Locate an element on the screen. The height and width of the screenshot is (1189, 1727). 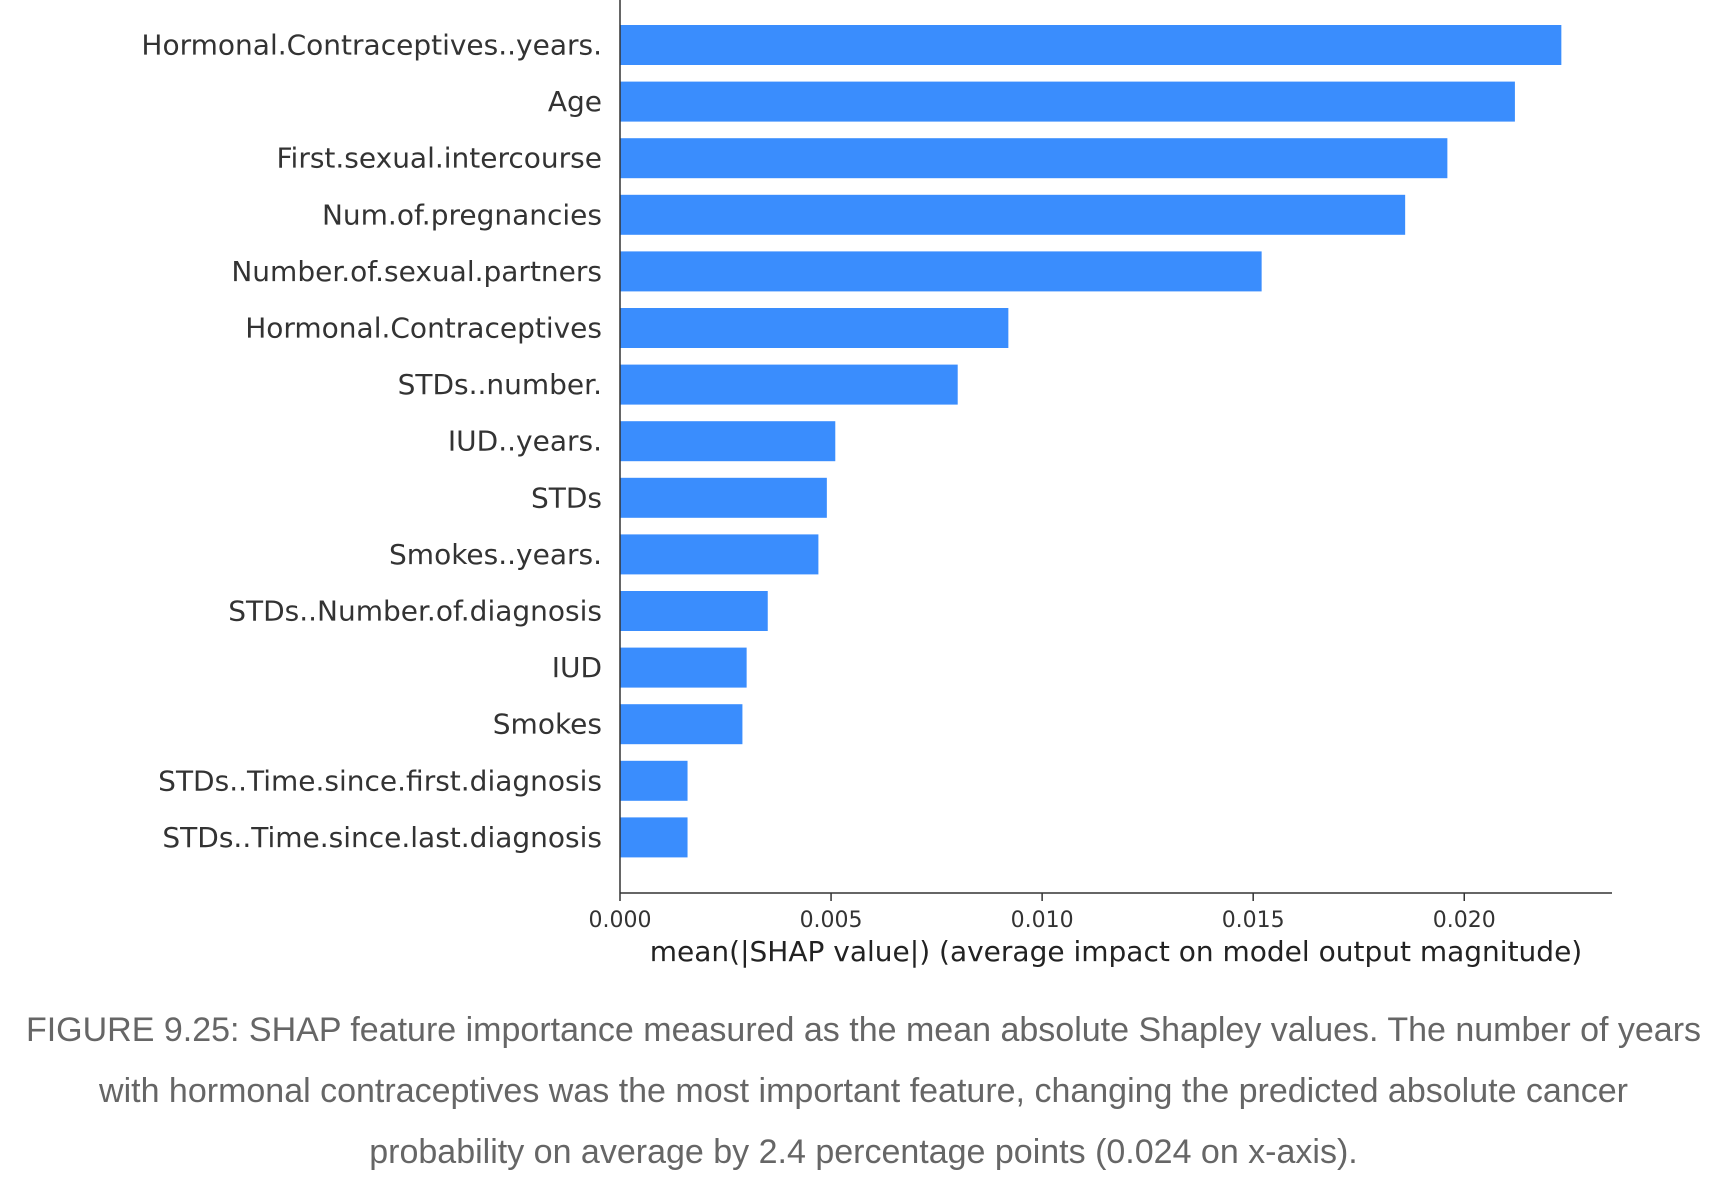
feature-label: Number.of.sexual.partners is located at coordinates (416, 271).